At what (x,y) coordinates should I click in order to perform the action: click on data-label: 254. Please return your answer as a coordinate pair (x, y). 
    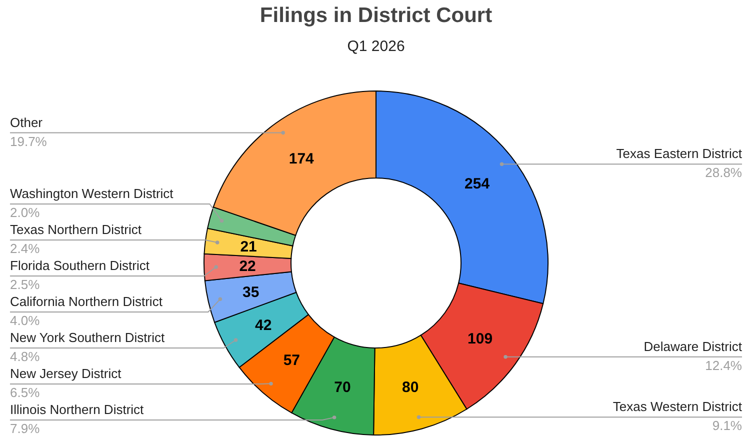
    Looking at the image, I should click on (477, 184).